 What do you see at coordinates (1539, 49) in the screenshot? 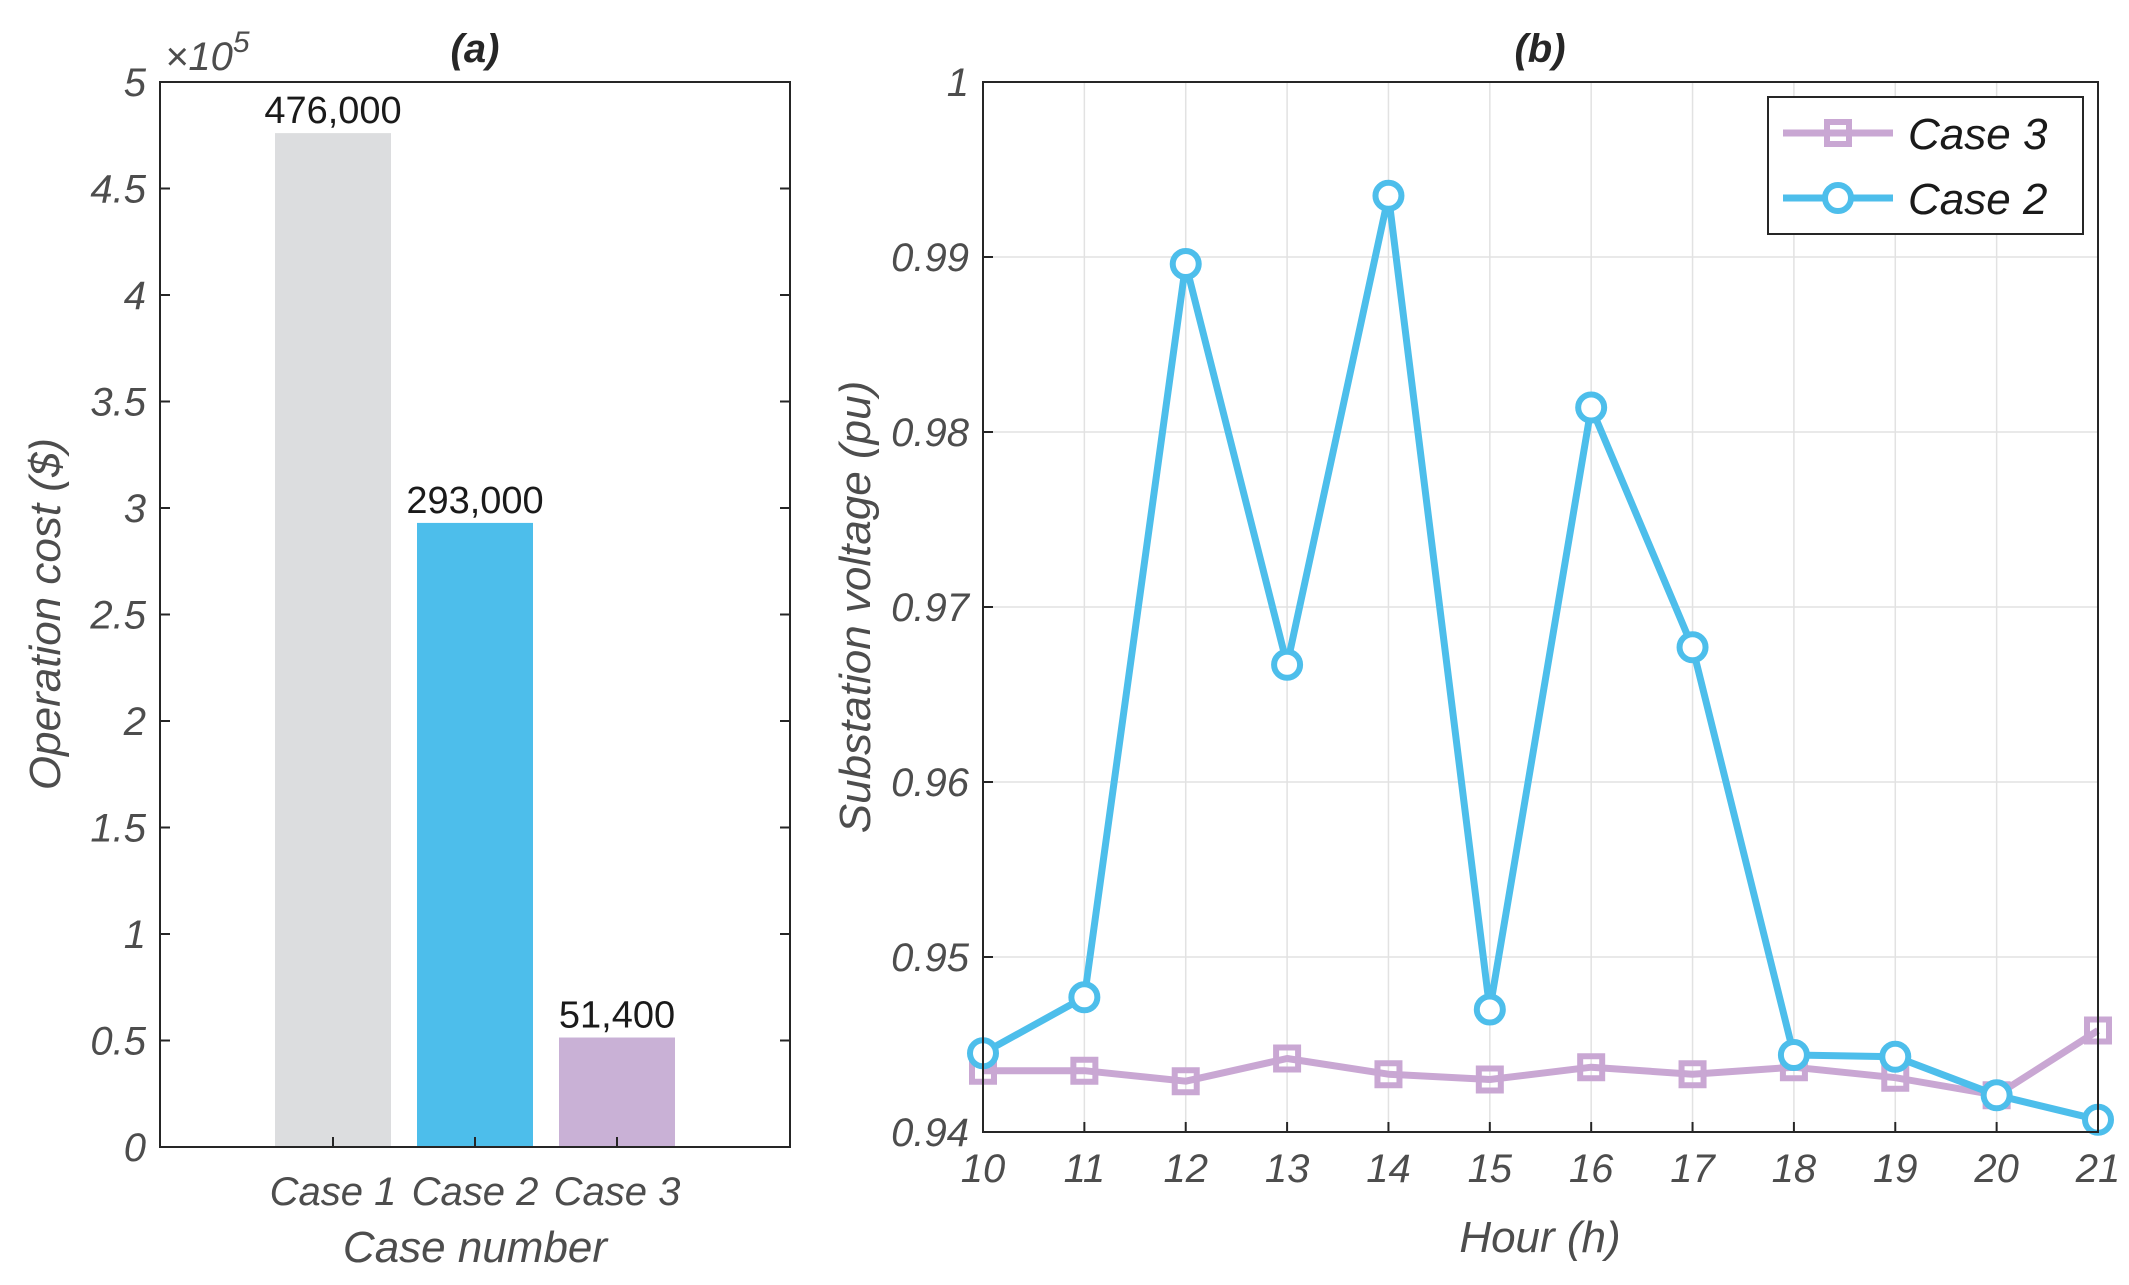
I see `panel-b-title: (b)` at bounding box center [1539, 49].